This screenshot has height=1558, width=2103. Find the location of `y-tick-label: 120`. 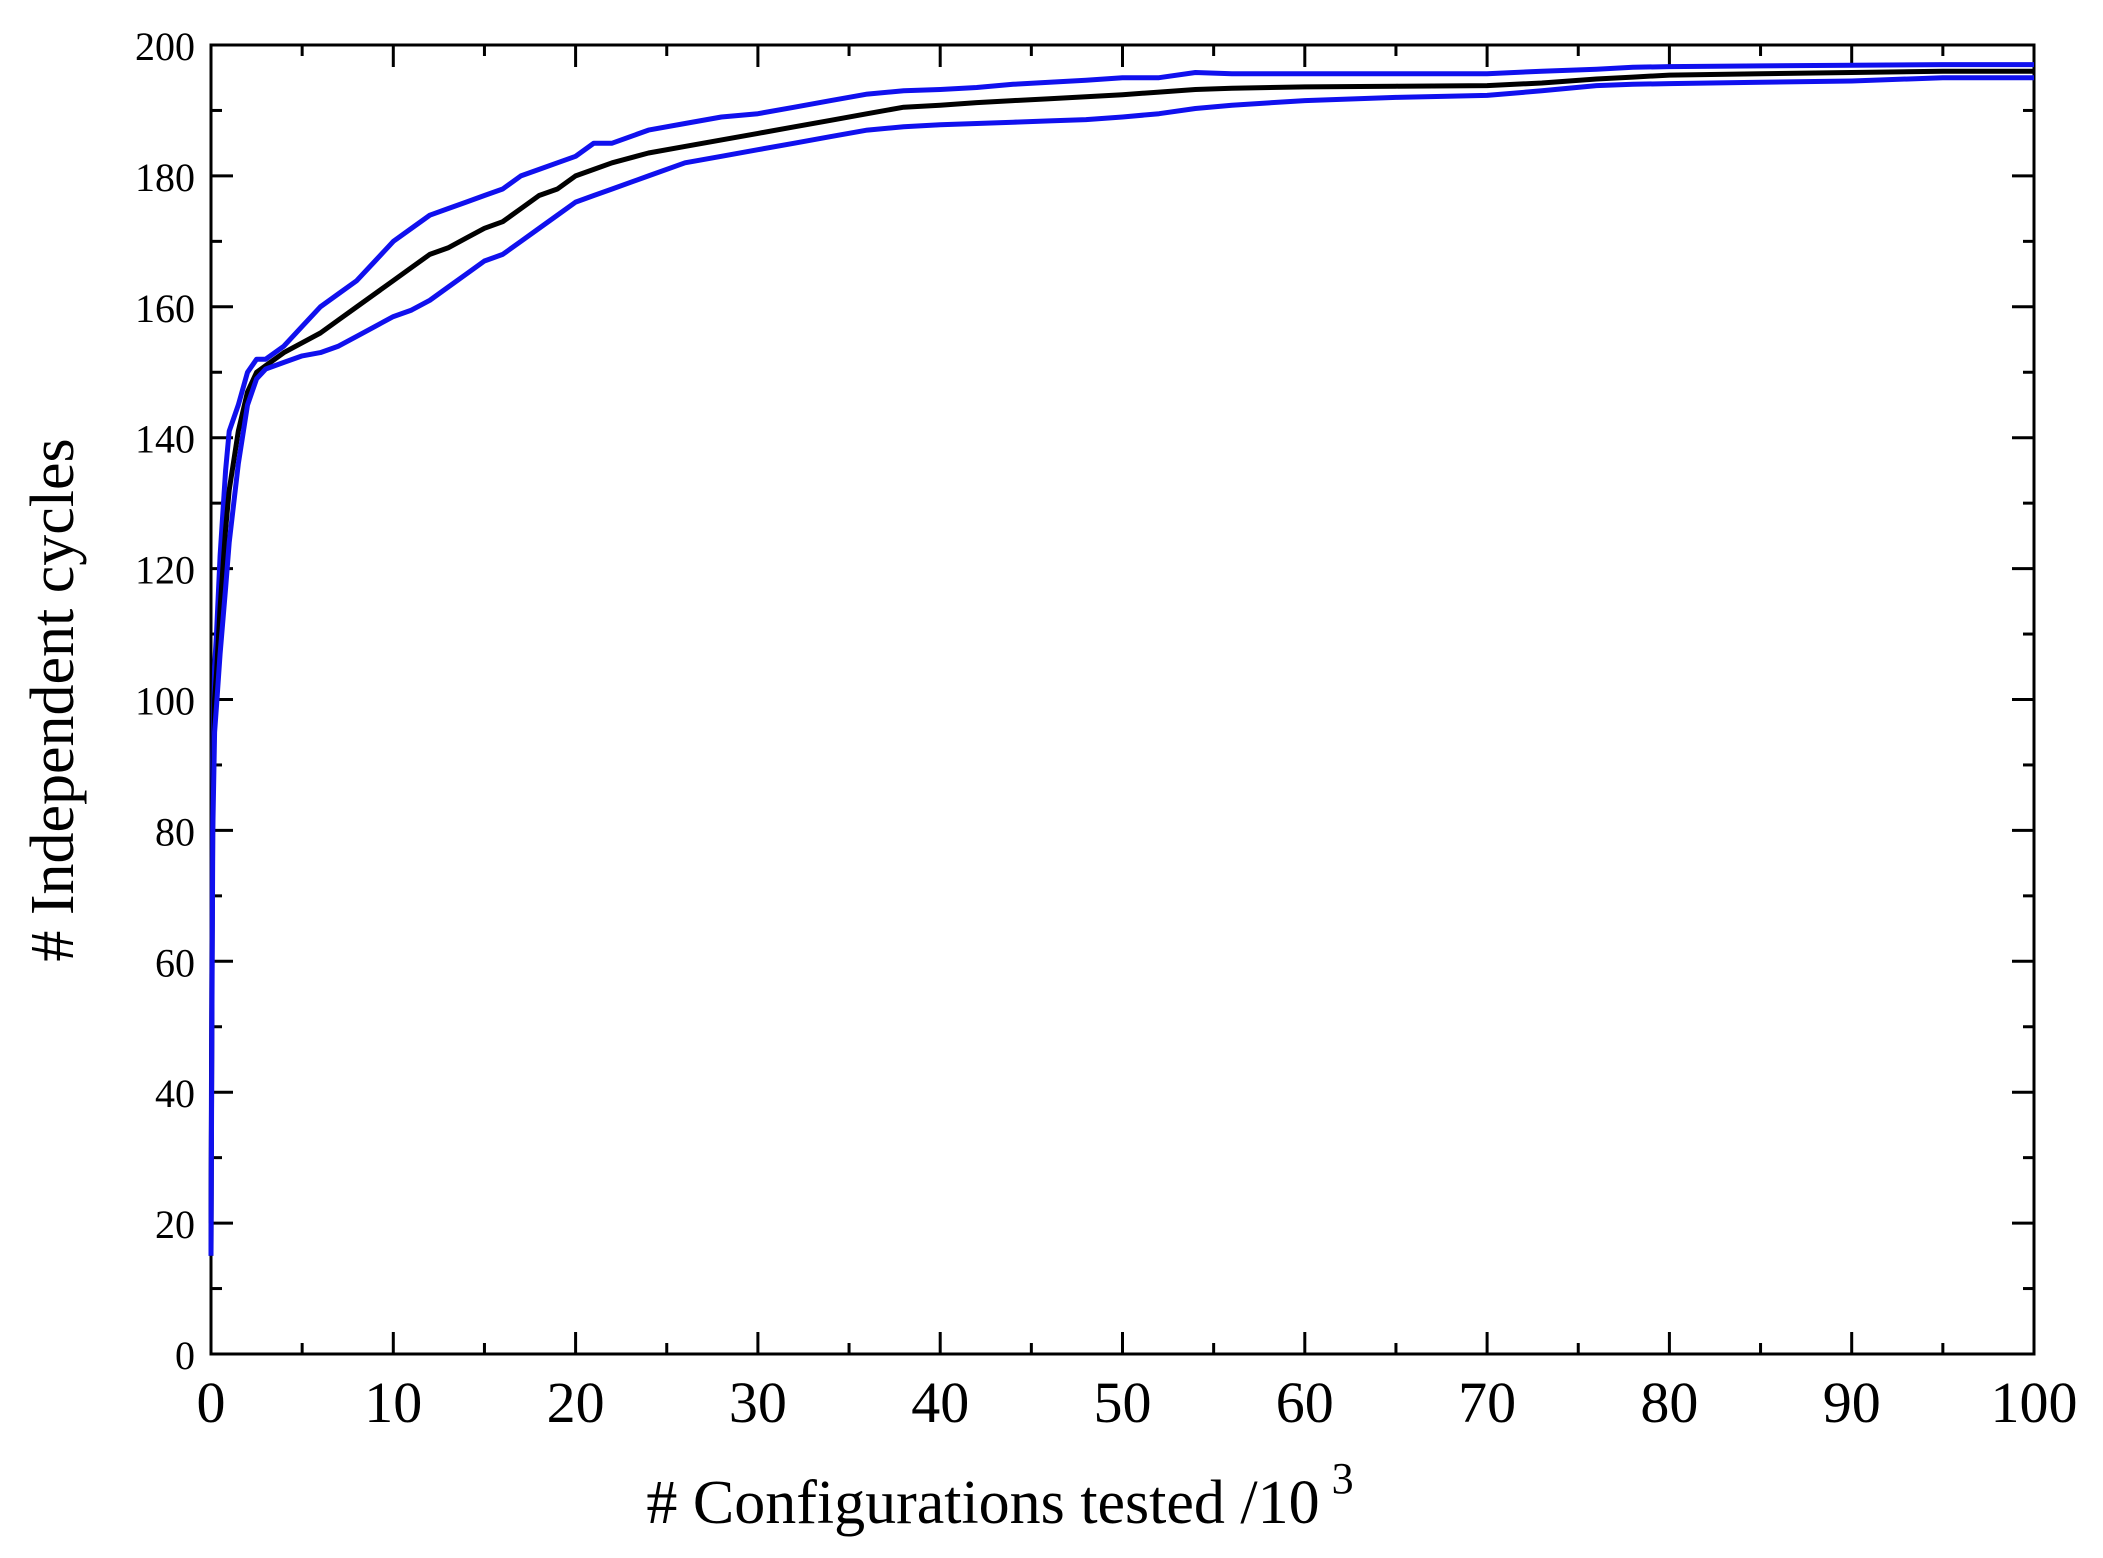

y-tick-label: 120 is located at coordinates (165, 570).